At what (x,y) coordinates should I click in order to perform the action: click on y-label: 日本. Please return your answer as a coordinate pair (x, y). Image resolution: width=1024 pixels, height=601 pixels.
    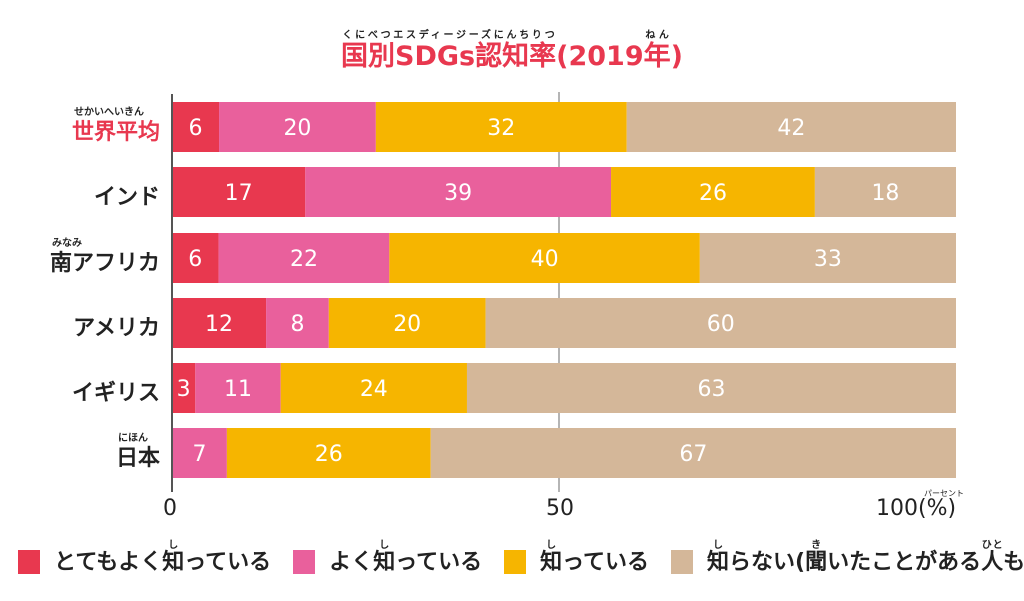
    Looking at the image, I should click on (137, 458).